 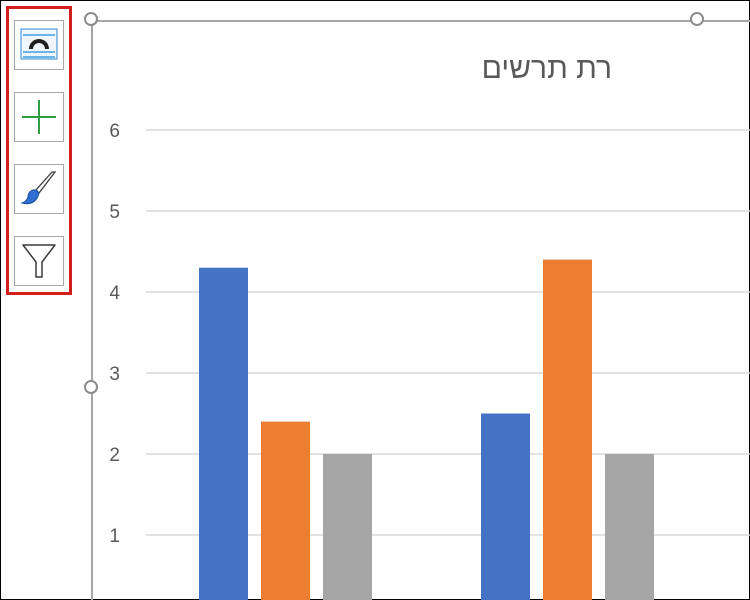 I want to click on chart-title: רת תרשים, so click(x=546, y=68).